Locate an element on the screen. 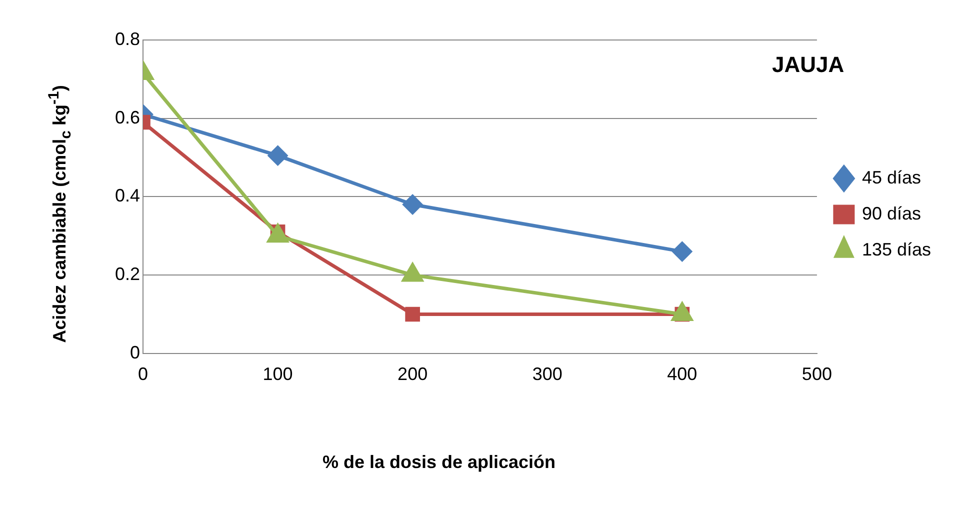 This screenshot has height=506, width=956. y-tick-label: 0.8 is located at coordinates (127, 38).